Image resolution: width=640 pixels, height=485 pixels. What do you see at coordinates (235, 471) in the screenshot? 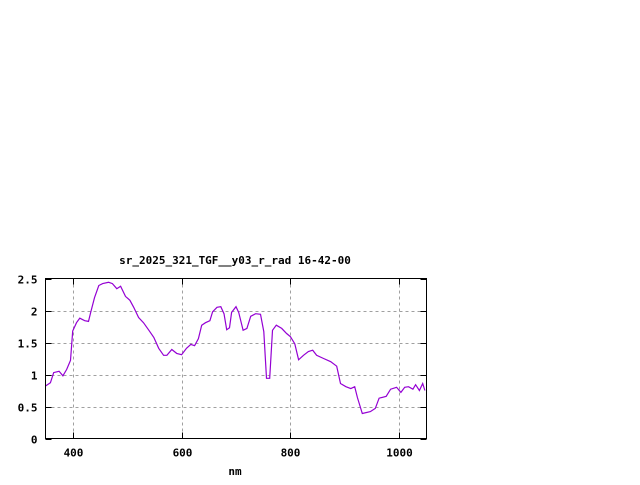
I see `x-axis-label: nm` at bounding box center [235, 471].